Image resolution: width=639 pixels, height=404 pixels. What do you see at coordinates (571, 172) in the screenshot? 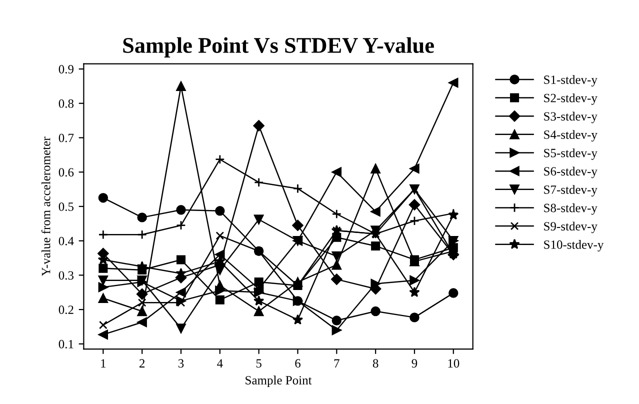
I see `legend-label: S6-stdev-y` at bounding box center [571, 172].